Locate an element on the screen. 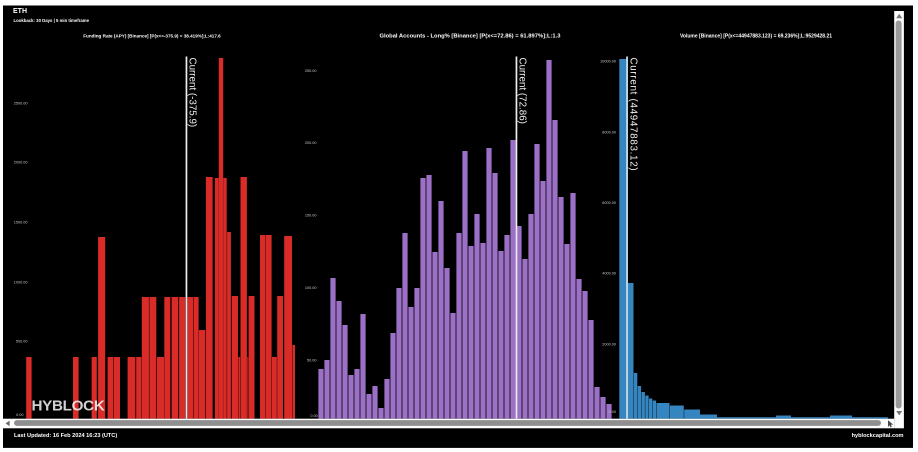 This screenshot has height=452, width=918. svg-text: 8000.00 is located at coordinates (609, 132).